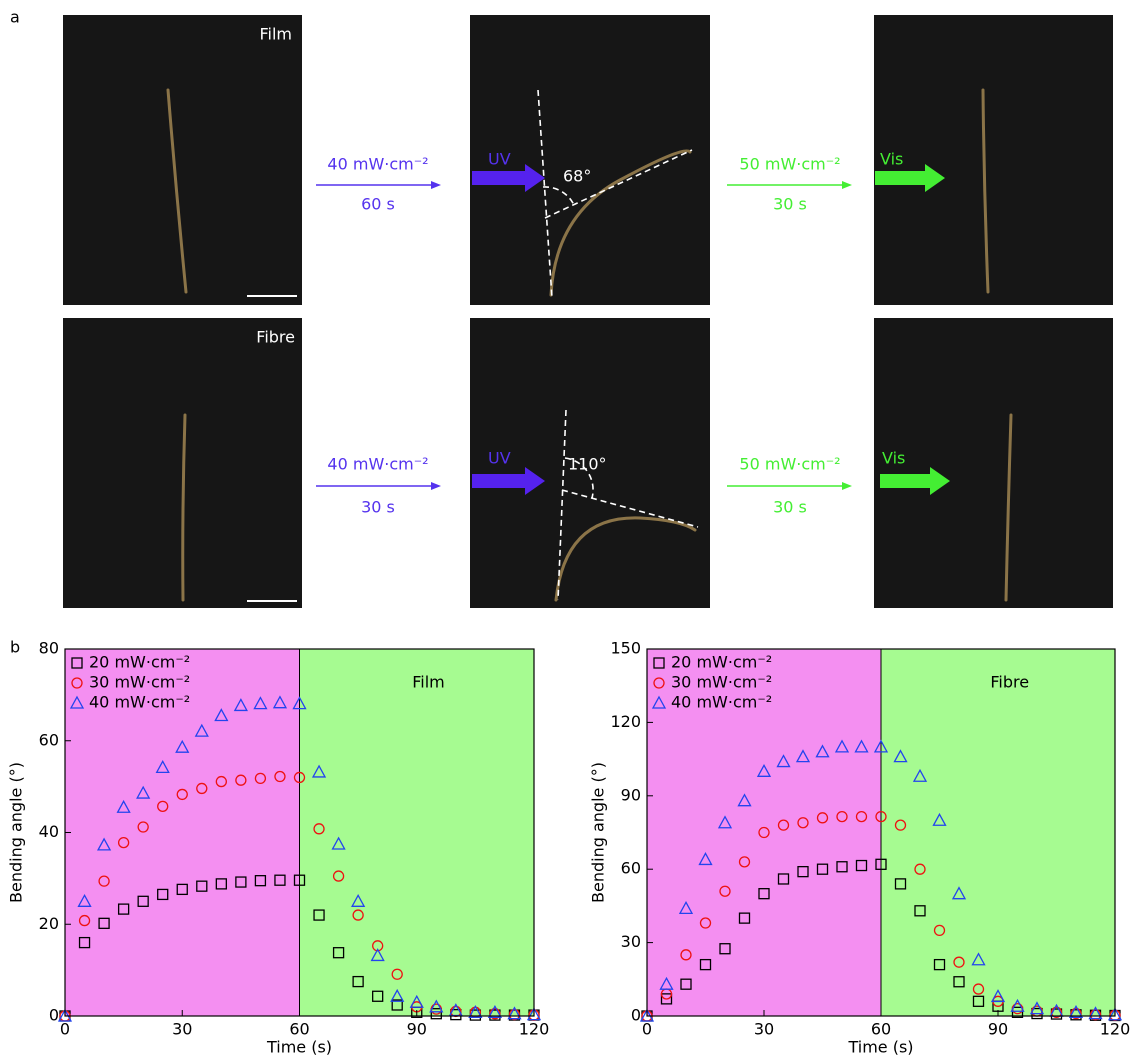 Image resolution: width=1134 pixels, height=1059 pixels. Describe the element at coordinates (378, 204) in the screenshot. I see `uv-time: 60 s` at that location.